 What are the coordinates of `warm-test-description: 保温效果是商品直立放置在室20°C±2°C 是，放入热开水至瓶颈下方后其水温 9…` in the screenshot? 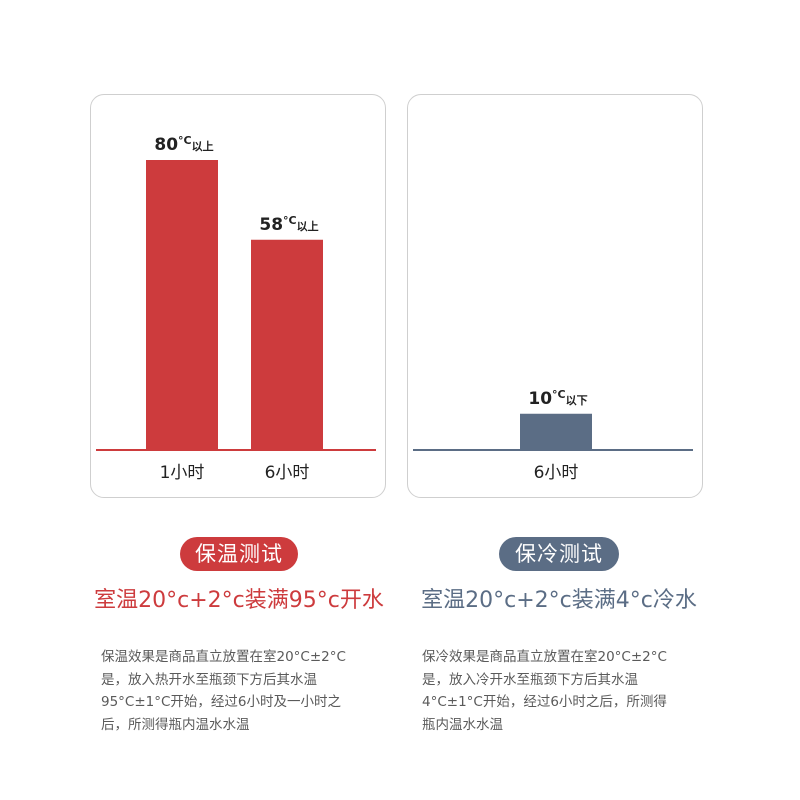 It's located at (223, 691).